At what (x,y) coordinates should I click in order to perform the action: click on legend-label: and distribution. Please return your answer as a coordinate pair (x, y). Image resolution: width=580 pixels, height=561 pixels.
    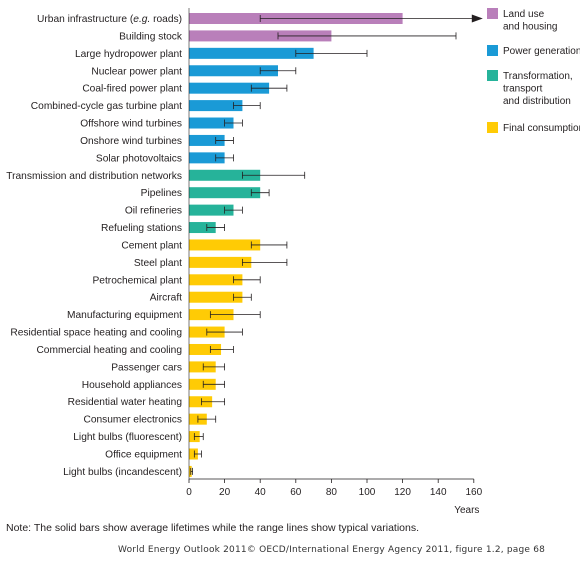
    Looking at the image, I should click on (537, 101).